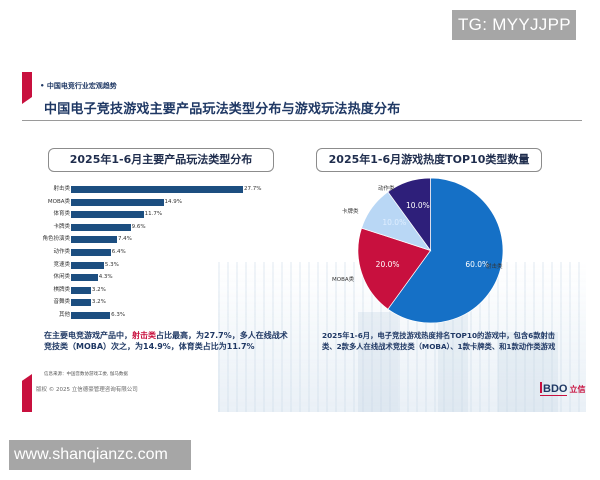 The height and width of the screenshot is (480, 600). I want to click on watermark-bottom: www.shanqianzc.com, so click(100, 455).